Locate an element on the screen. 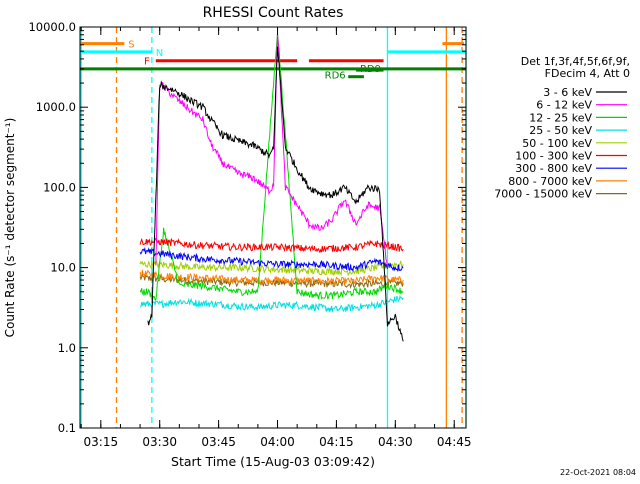 The height and width of the screenshot is (484, 640). y-tick-label: 0.1 is located at coordinates (67, 428).